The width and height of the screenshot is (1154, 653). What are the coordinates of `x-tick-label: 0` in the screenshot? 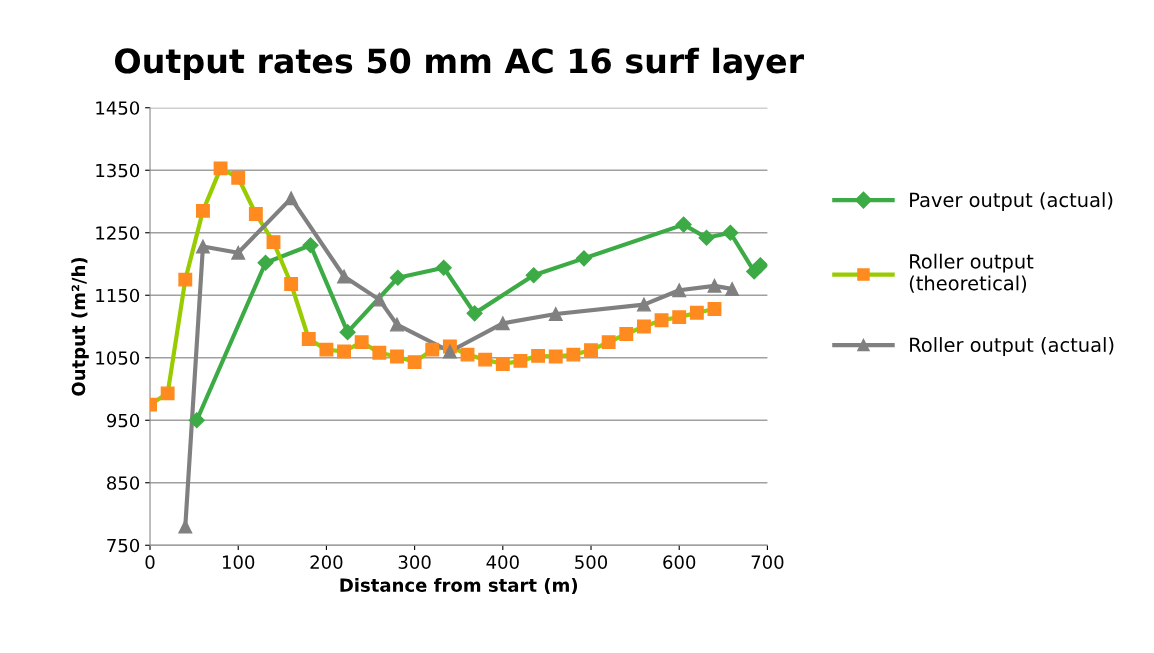 It's located at (150, 562).